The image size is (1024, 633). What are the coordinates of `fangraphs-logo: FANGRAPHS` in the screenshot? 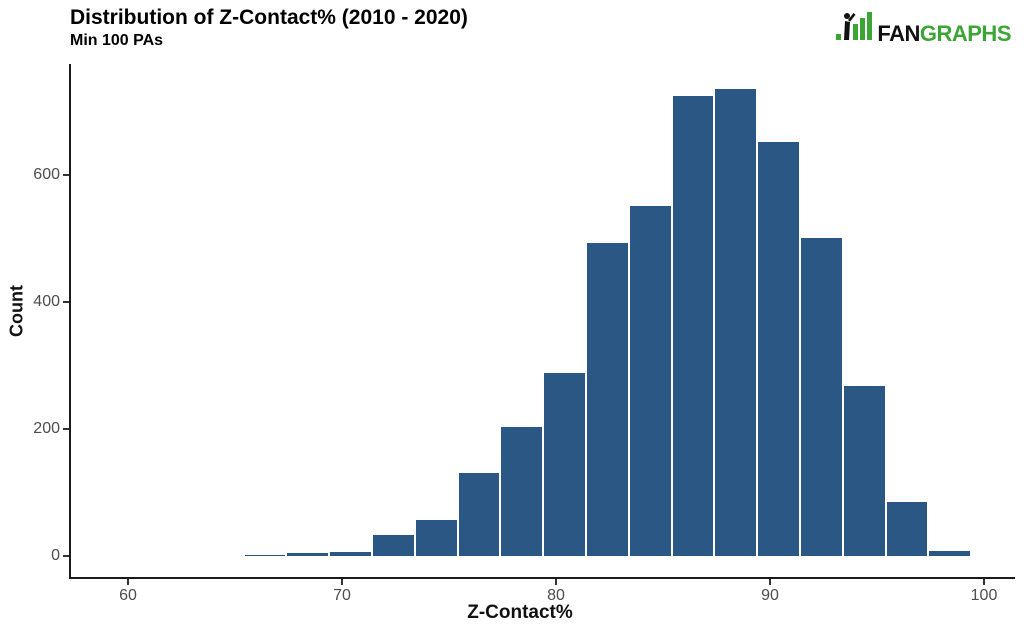 It's located at (924, 28).